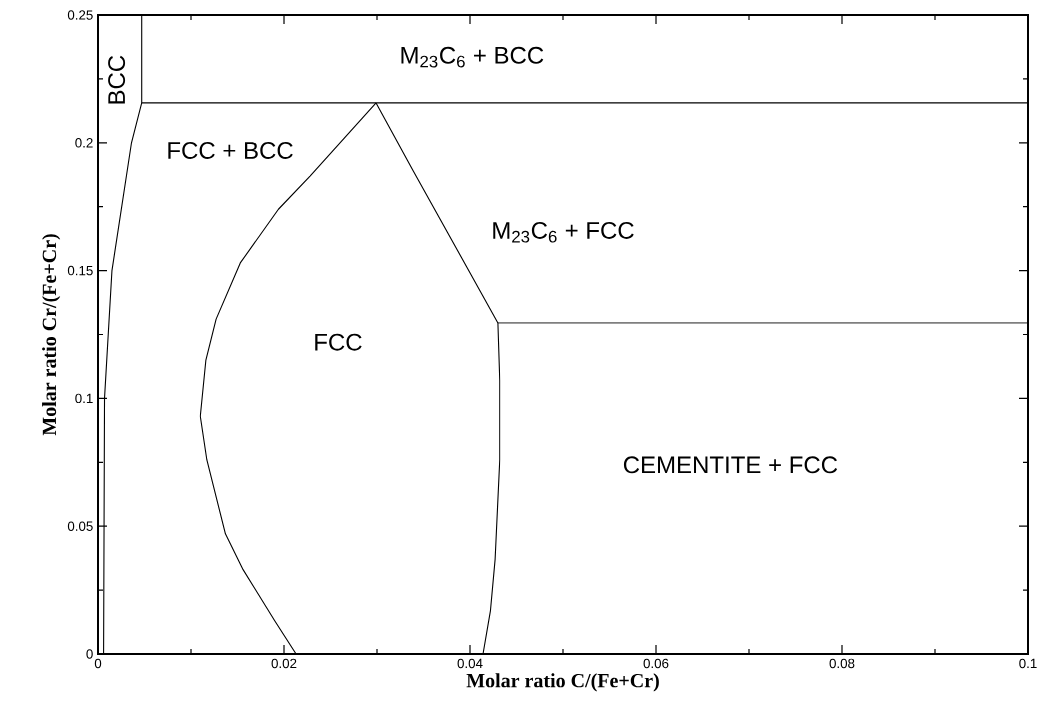  I want to click on y-tick-label: 0, so click(89, 654).